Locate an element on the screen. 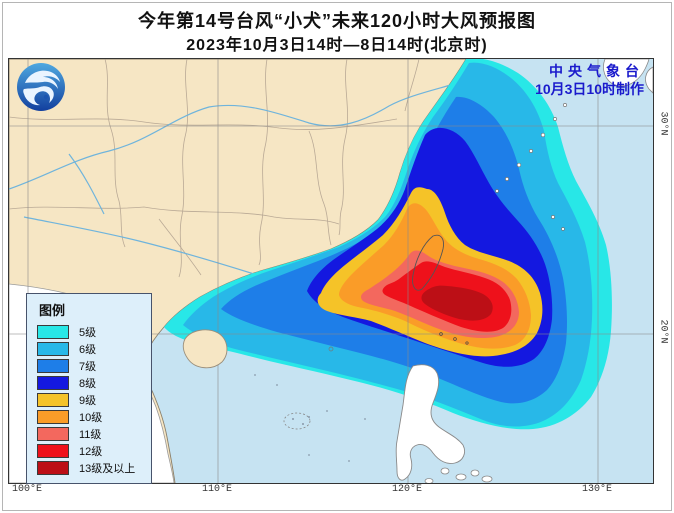  legend-item: 12级 is located at coordinates (90, 450).